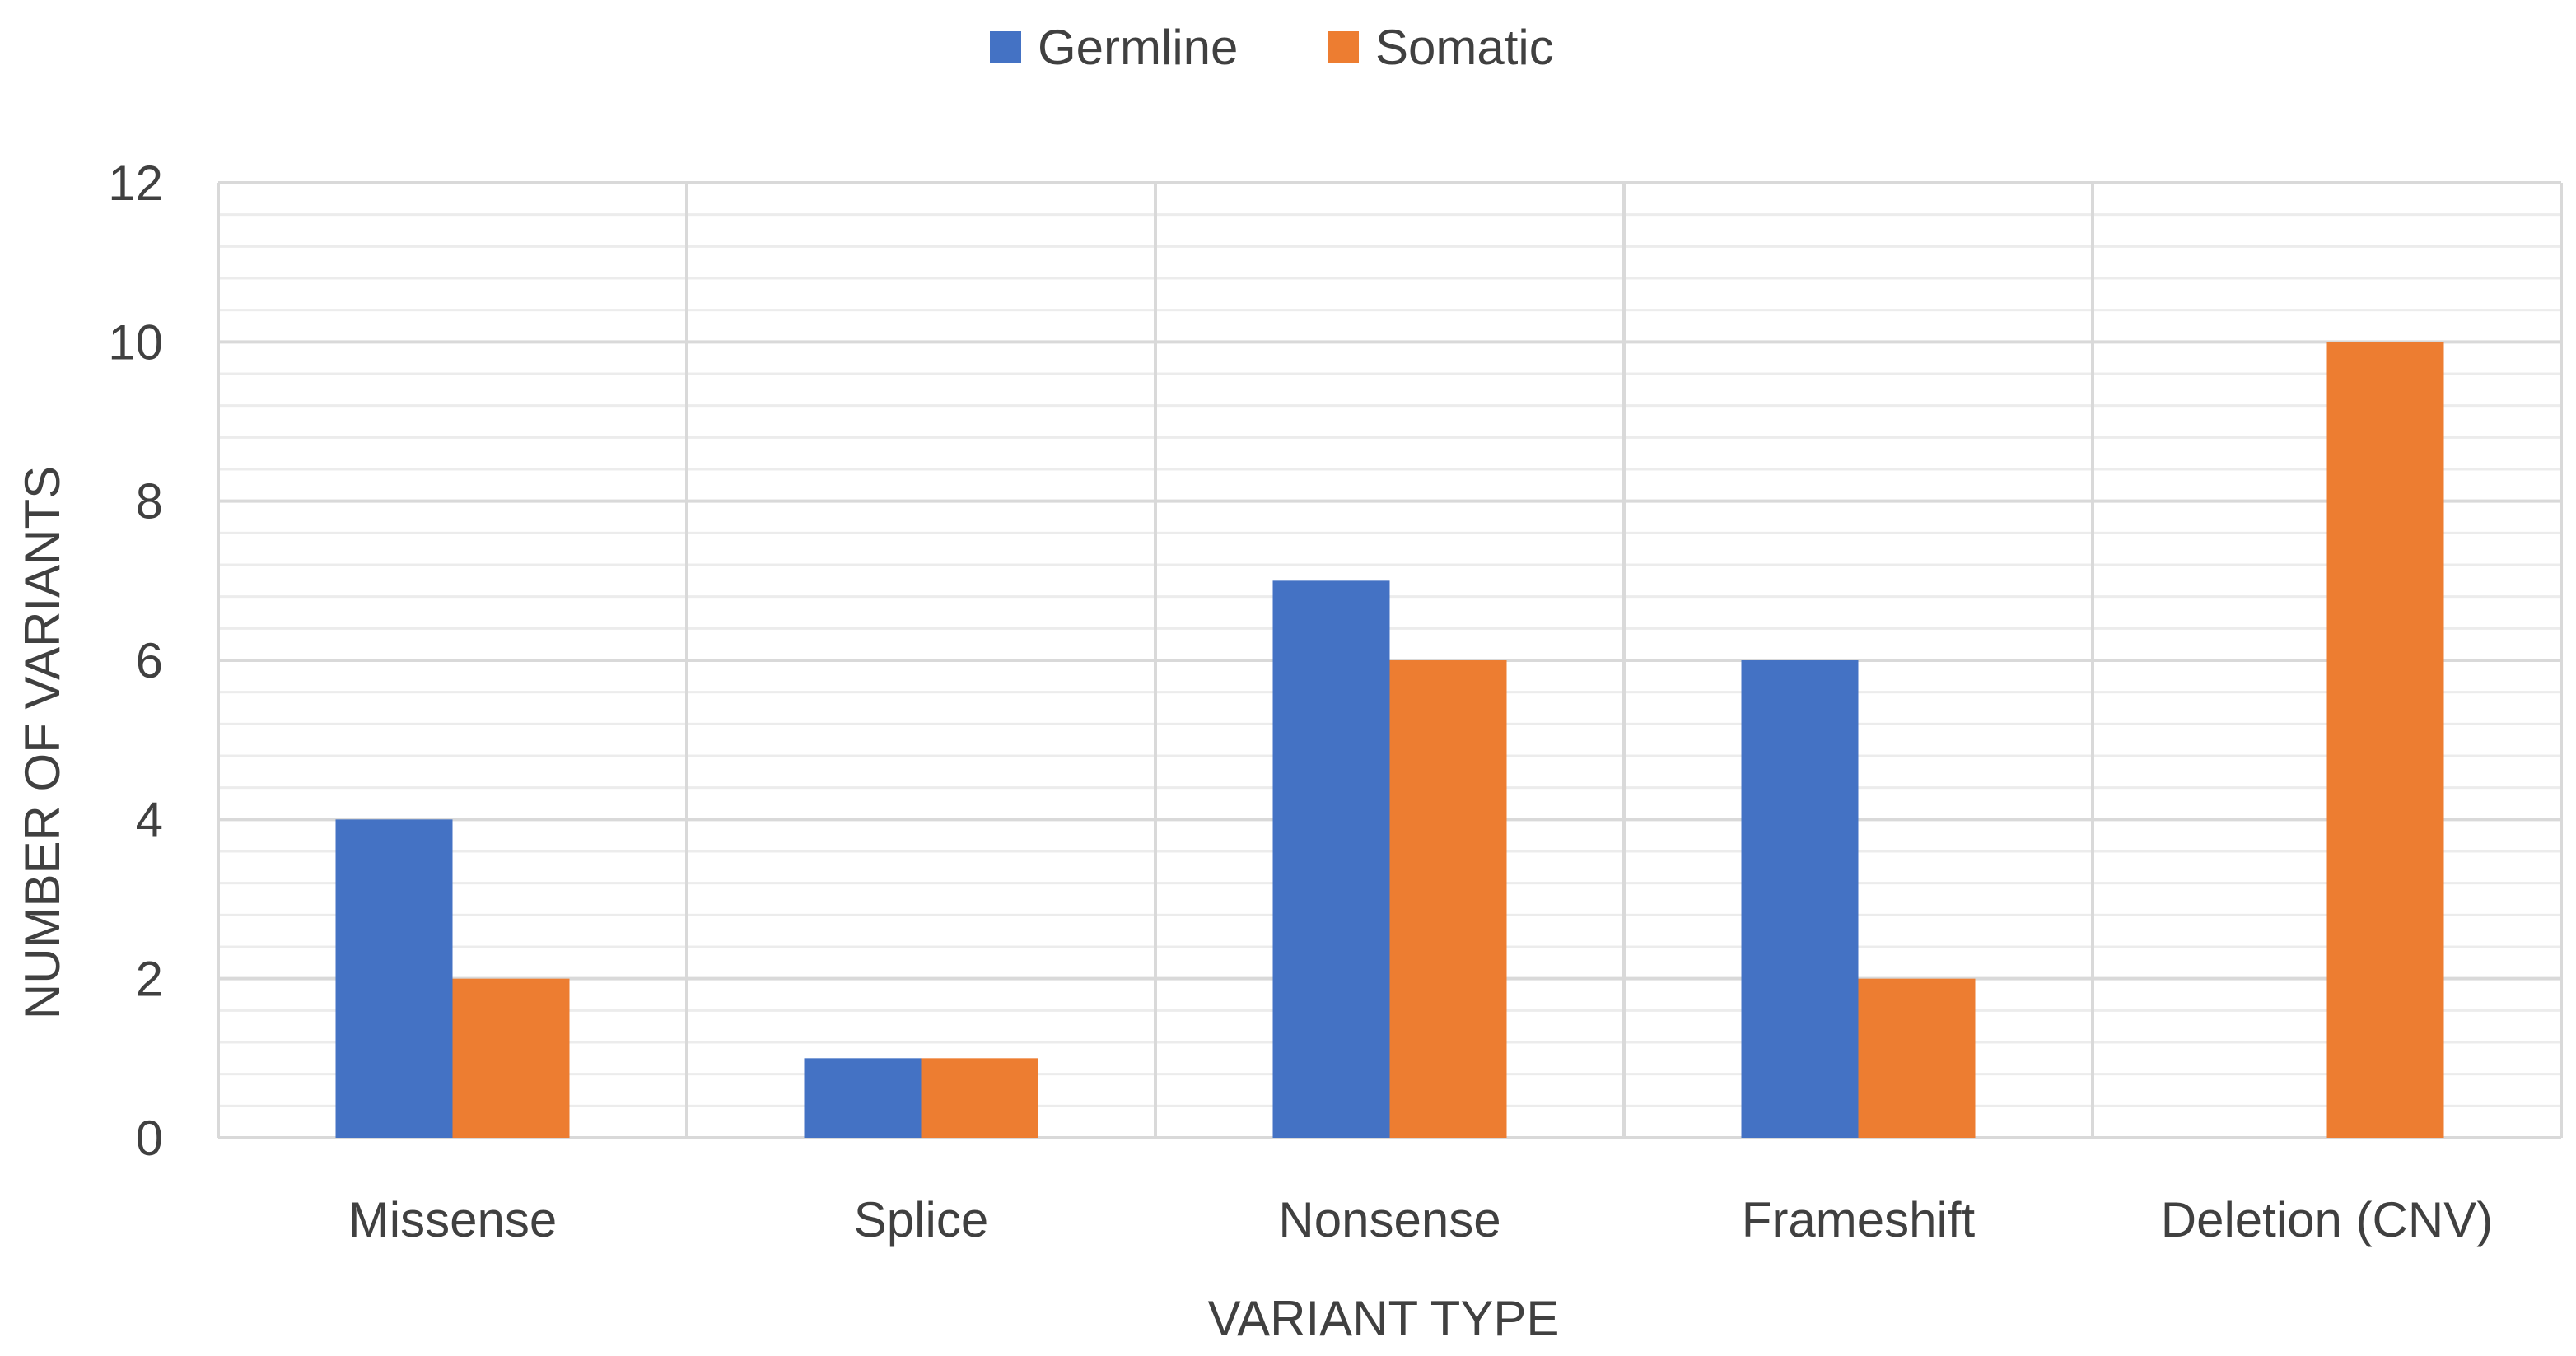 This screenshot has width=2576, height=1356. Describe the element at coordinates (1138, 47) in the screenshot. I see `legend-label-germline: Germline` at that location.